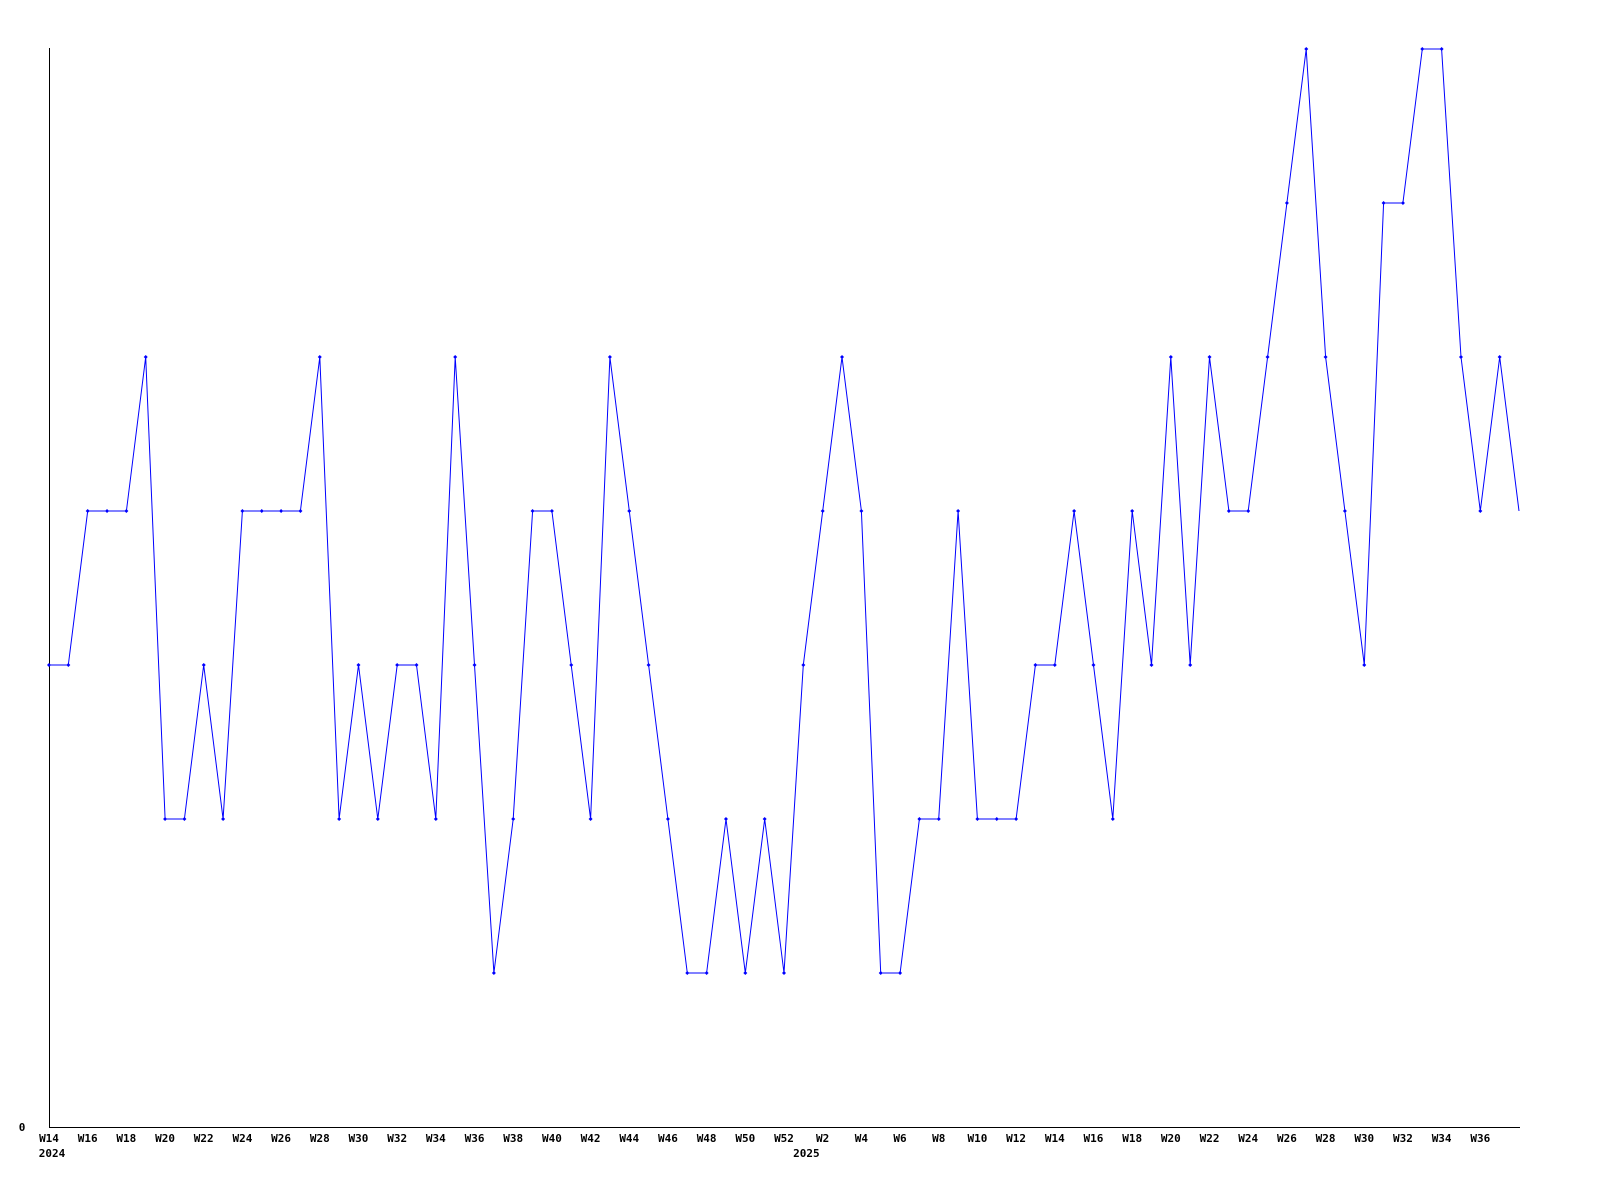 Image resolution: width=1600 pixels, height=1200 pixels. Describe the element at coordinates (1287, 1138) in the screenshot. I see `x-tick-label: W26` at that location.